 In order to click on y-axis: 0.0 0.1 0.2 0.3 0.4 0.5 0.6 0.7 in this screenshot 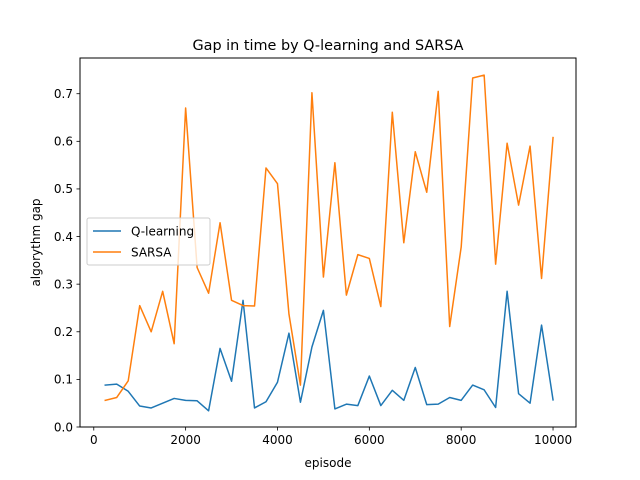, I will do `click(67, 260)`.